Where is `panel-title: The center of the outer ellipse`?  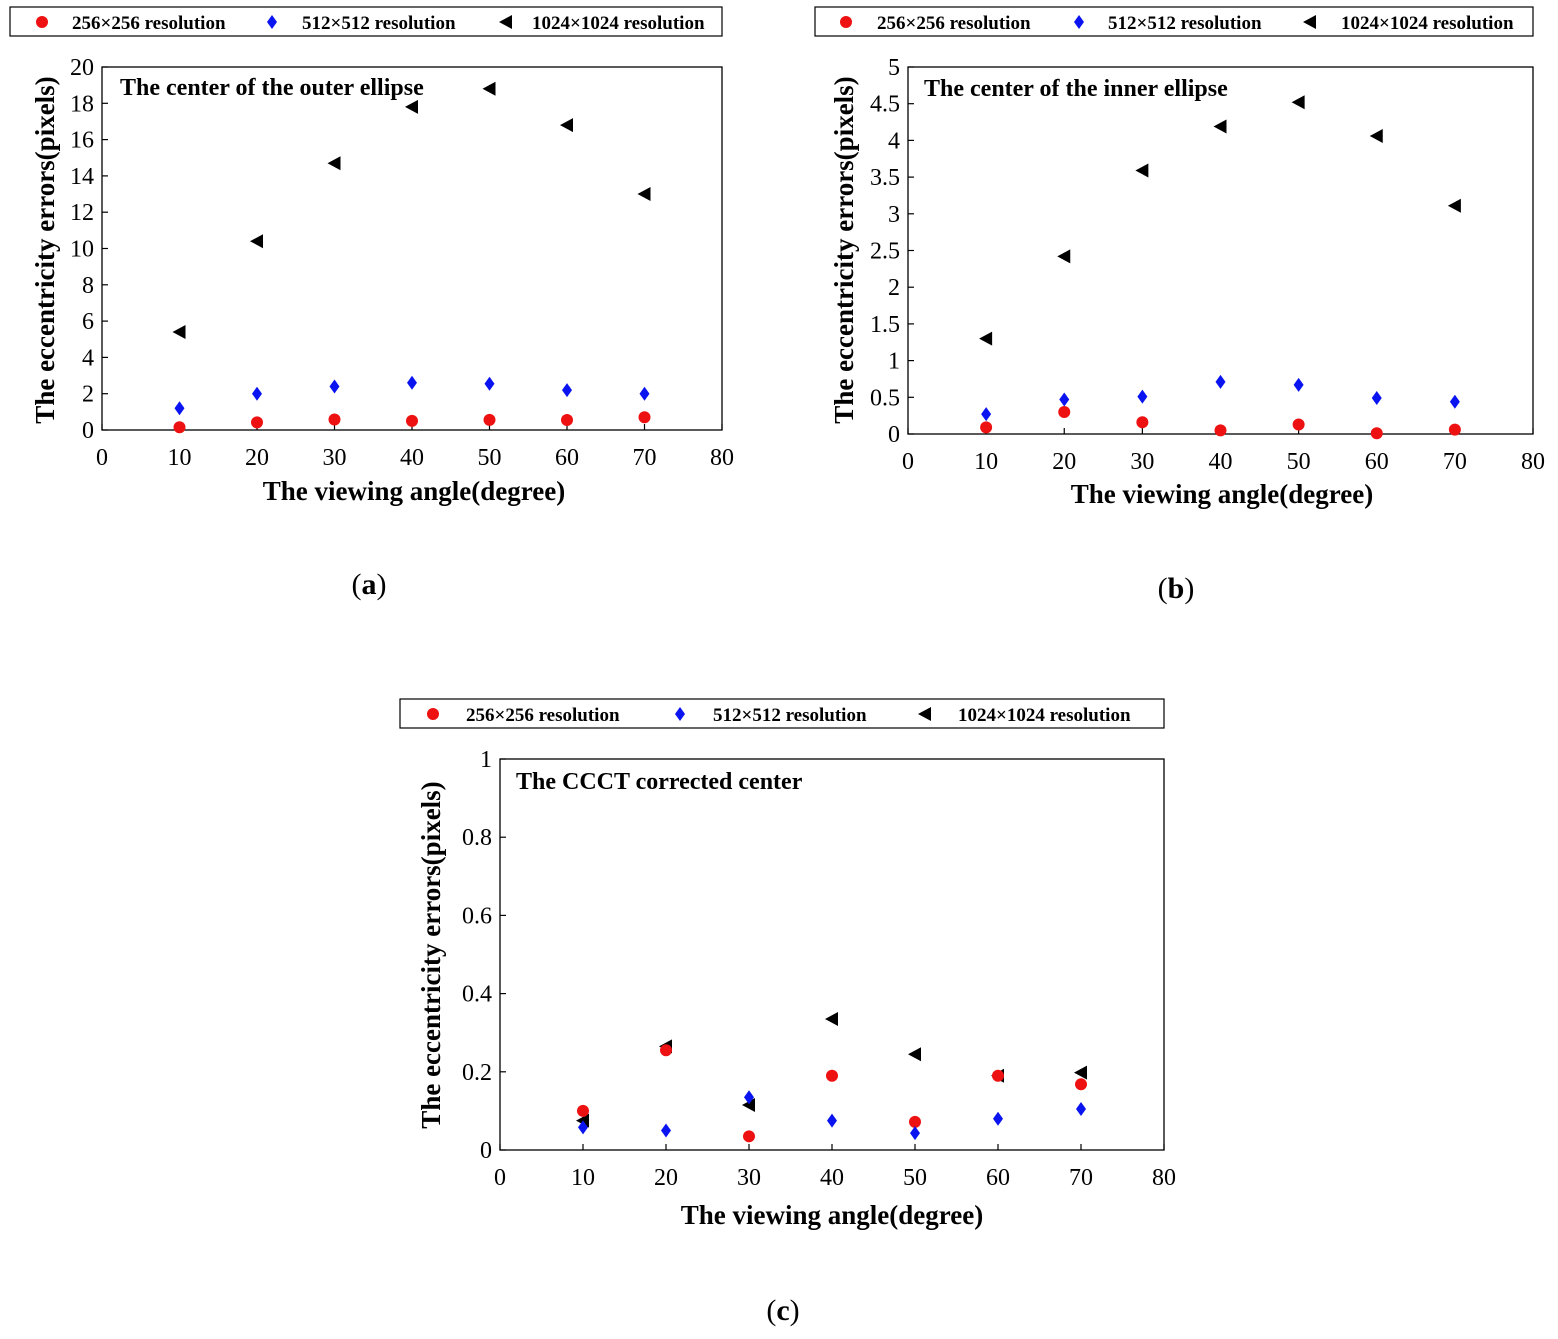
panel-title: The center of the outer ellipse is located at coordinates (272, 88).